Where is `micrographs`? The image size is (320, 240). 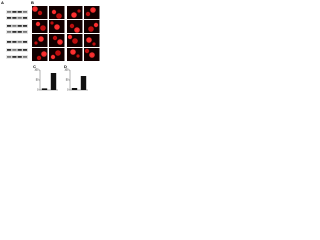 micrographs is located at coordinates (66, 33).